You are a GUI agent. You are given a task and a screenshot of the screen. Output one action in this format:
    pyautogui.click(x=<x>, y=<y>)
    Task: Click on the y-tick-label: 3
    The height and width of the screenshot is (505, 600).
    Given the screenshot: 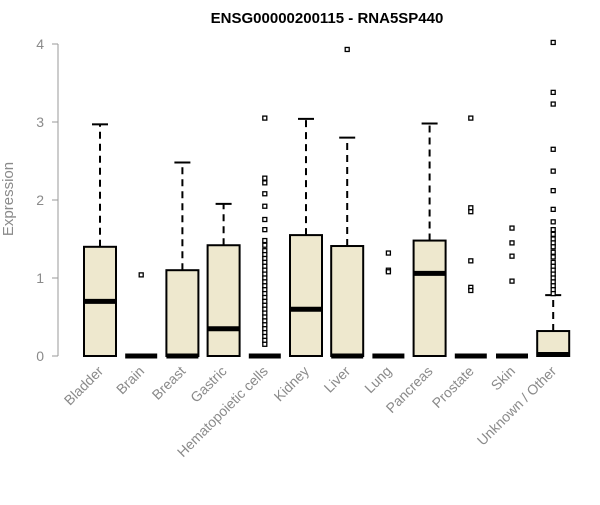 What is the action you would take?
    pyautogui.click(x=40, y=122)
    